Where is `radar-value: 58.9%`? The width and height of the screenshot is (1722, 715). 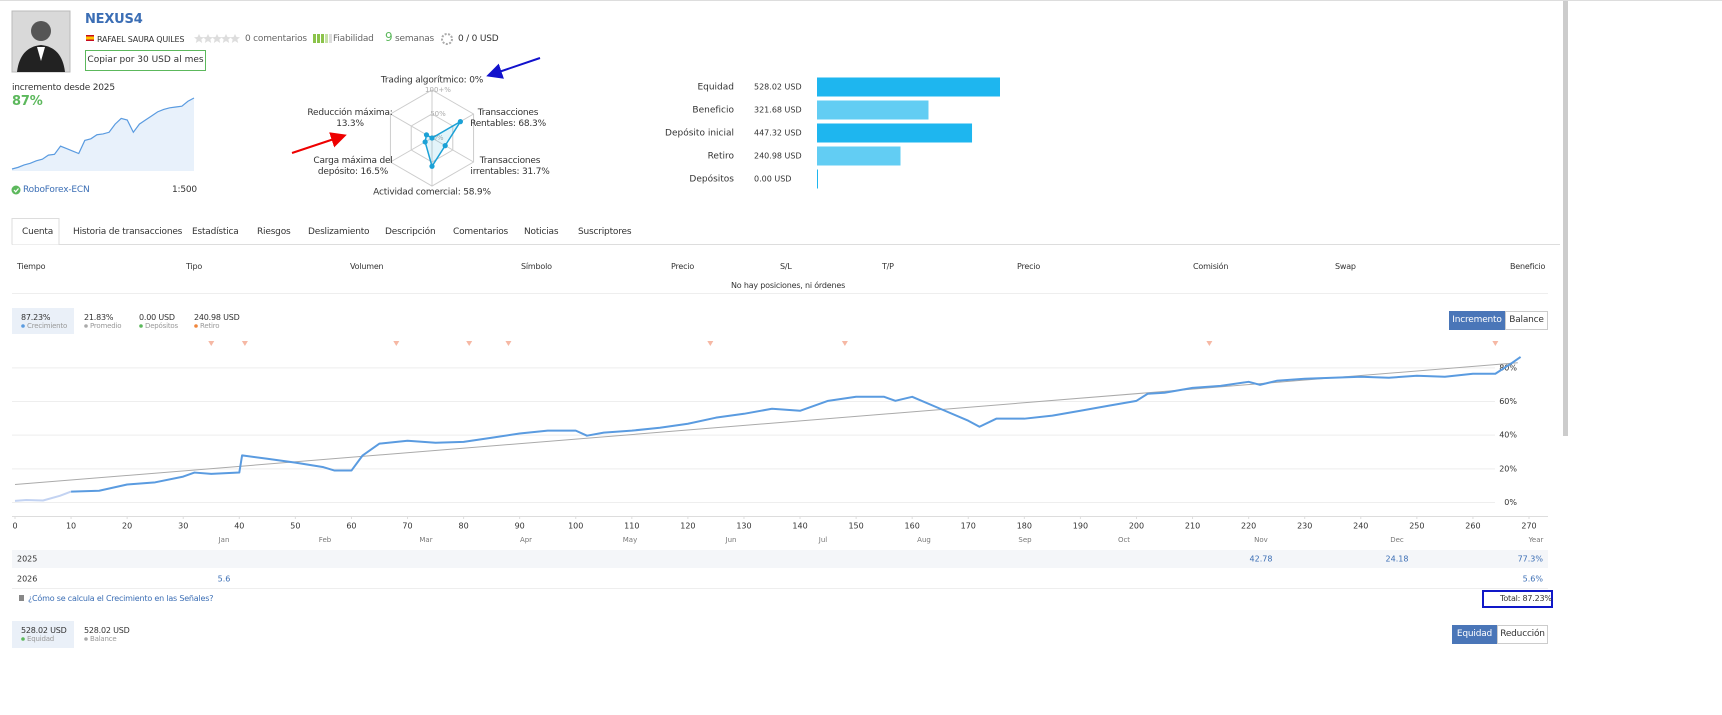
radar-value: 58.9% is located at coordinates (477, 192).